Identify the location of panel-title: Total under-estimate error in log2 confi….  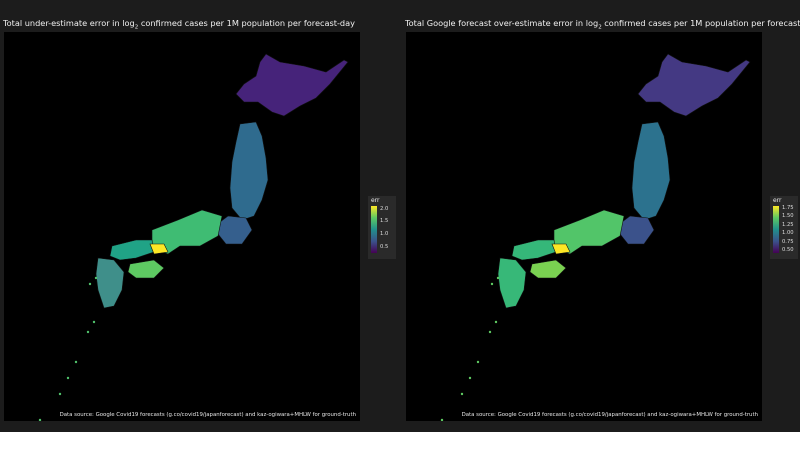
(179, 24).